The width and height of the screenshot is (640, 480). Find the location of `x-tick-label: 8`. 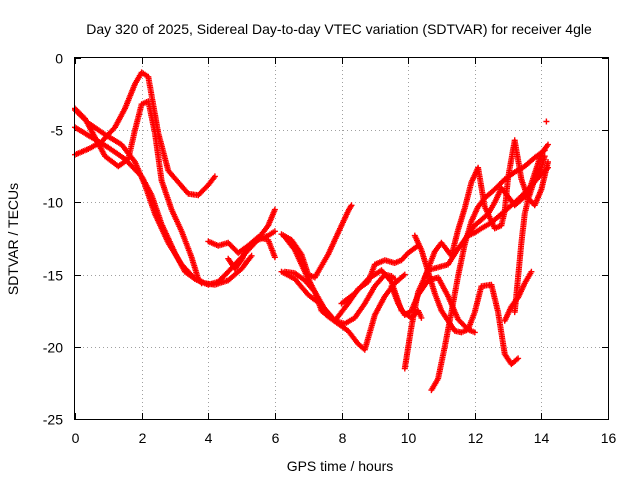

x-tick-label: 8 is located at coordinates (343, 438).